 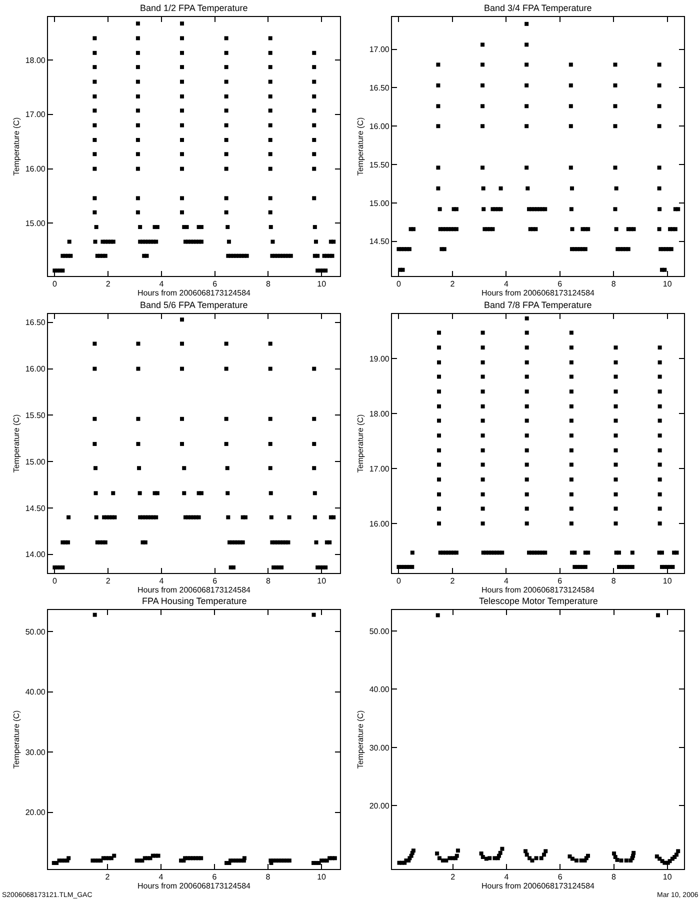 What do you see at coordinates (107, 877) in the screenshot?
I see `x-tick-label: 2` at bounding box center [107, 877].